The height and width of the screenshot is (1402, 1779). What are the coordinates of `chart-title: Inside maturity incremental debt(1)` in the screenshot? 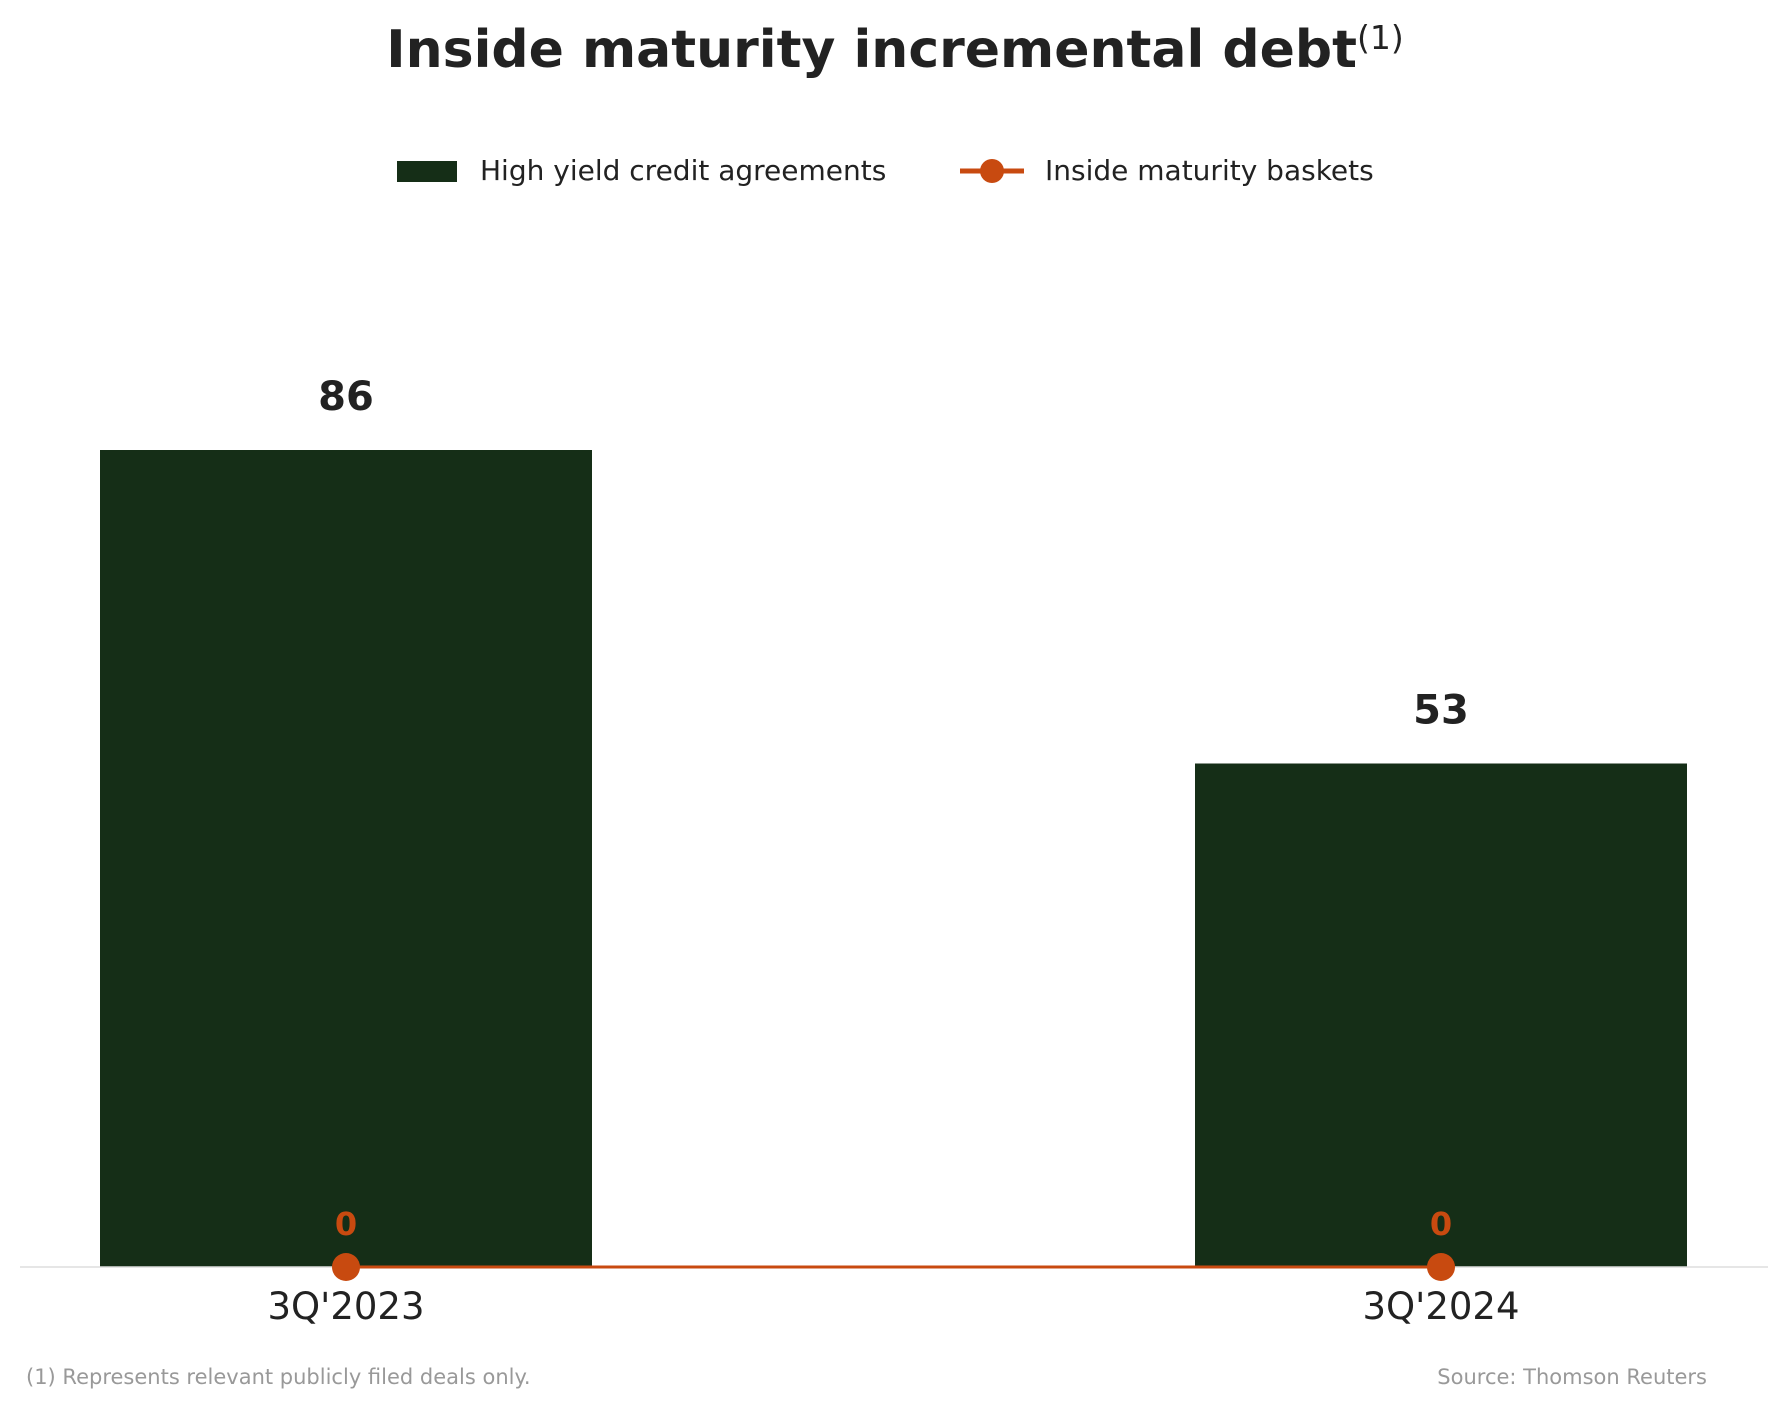 It's located at (894, 49).